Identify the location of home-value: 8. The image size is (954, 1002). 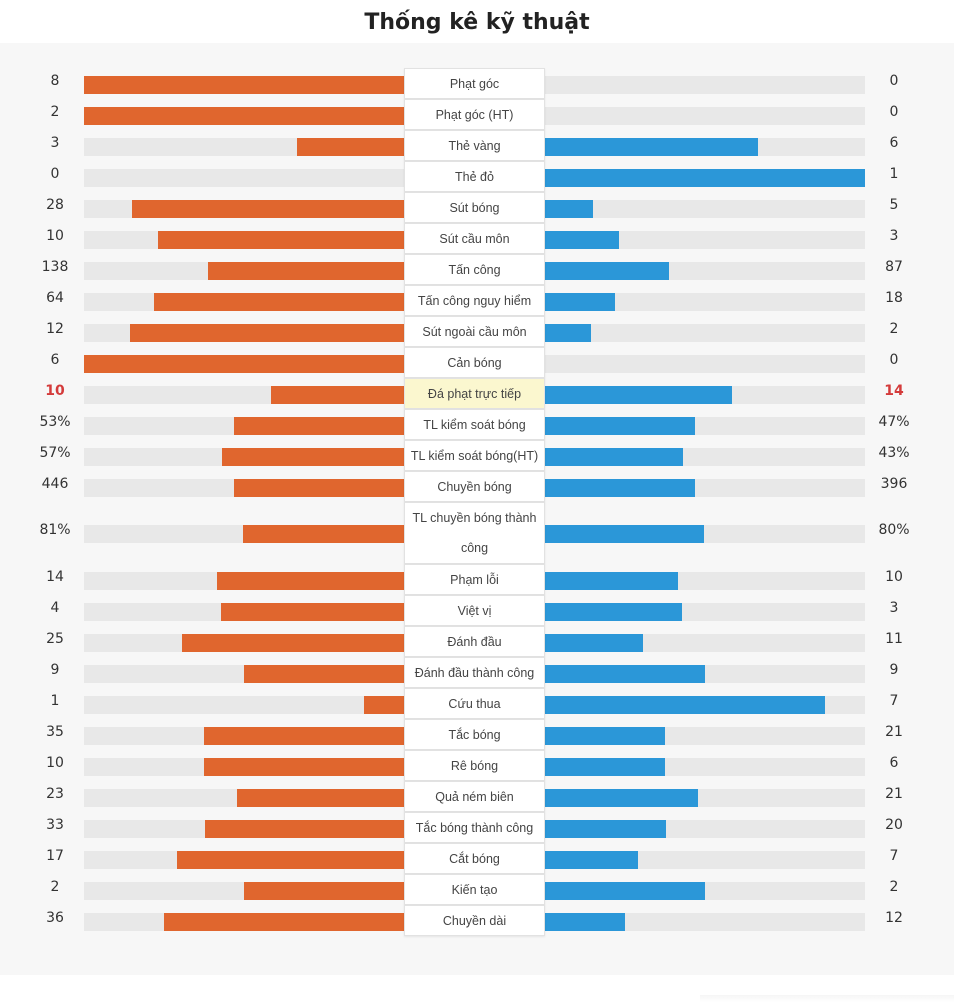
(55, 81).